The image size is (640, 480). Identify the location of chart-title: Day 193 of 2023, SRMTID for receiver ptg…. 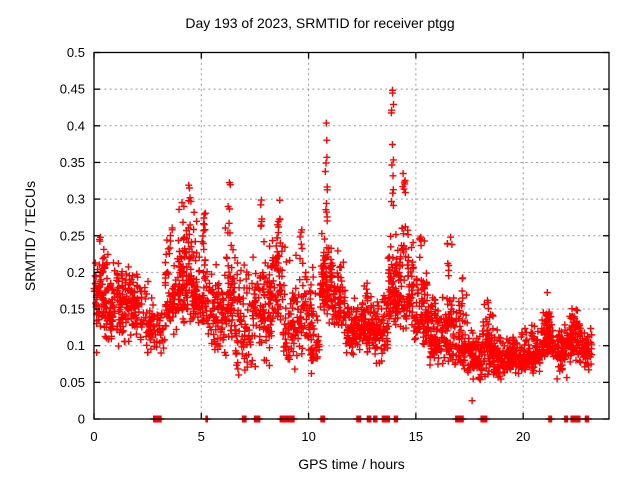
(320, 23).